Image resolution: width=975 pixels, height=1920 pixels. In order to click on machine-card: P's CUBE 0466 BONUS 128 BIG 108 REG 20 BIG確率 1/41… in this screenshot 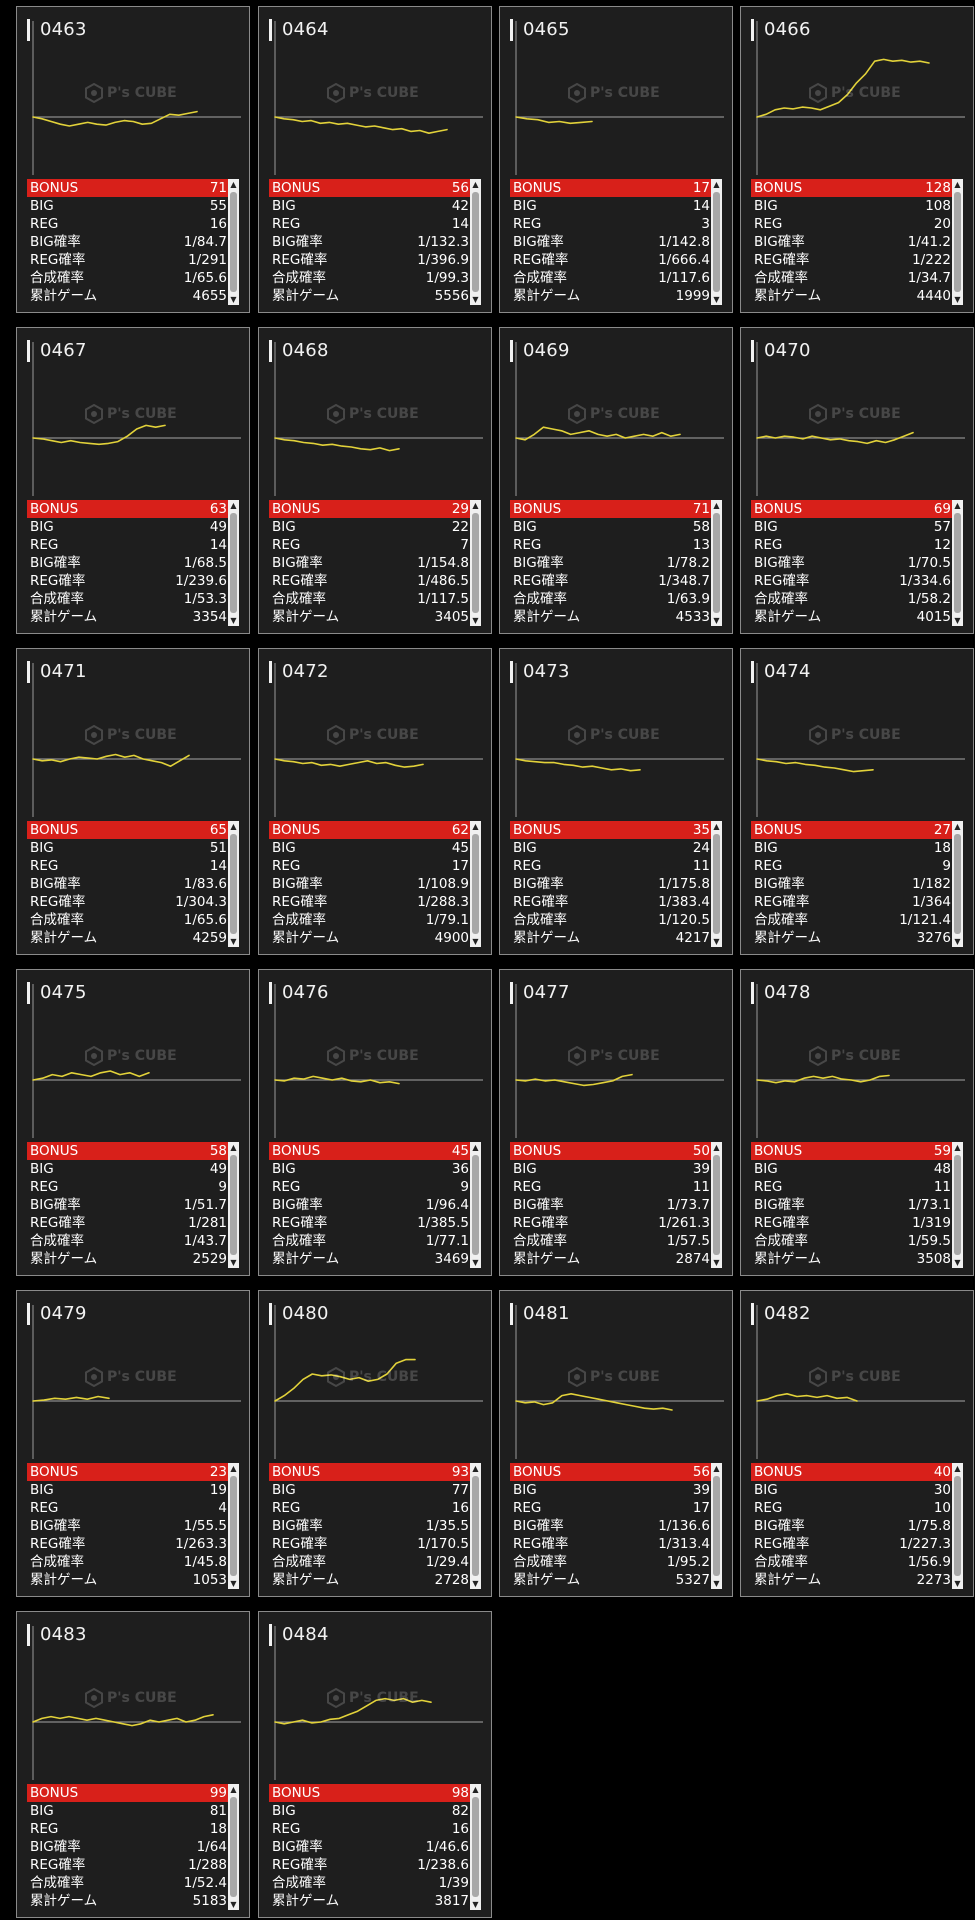, I will do `click(857, 159)`.